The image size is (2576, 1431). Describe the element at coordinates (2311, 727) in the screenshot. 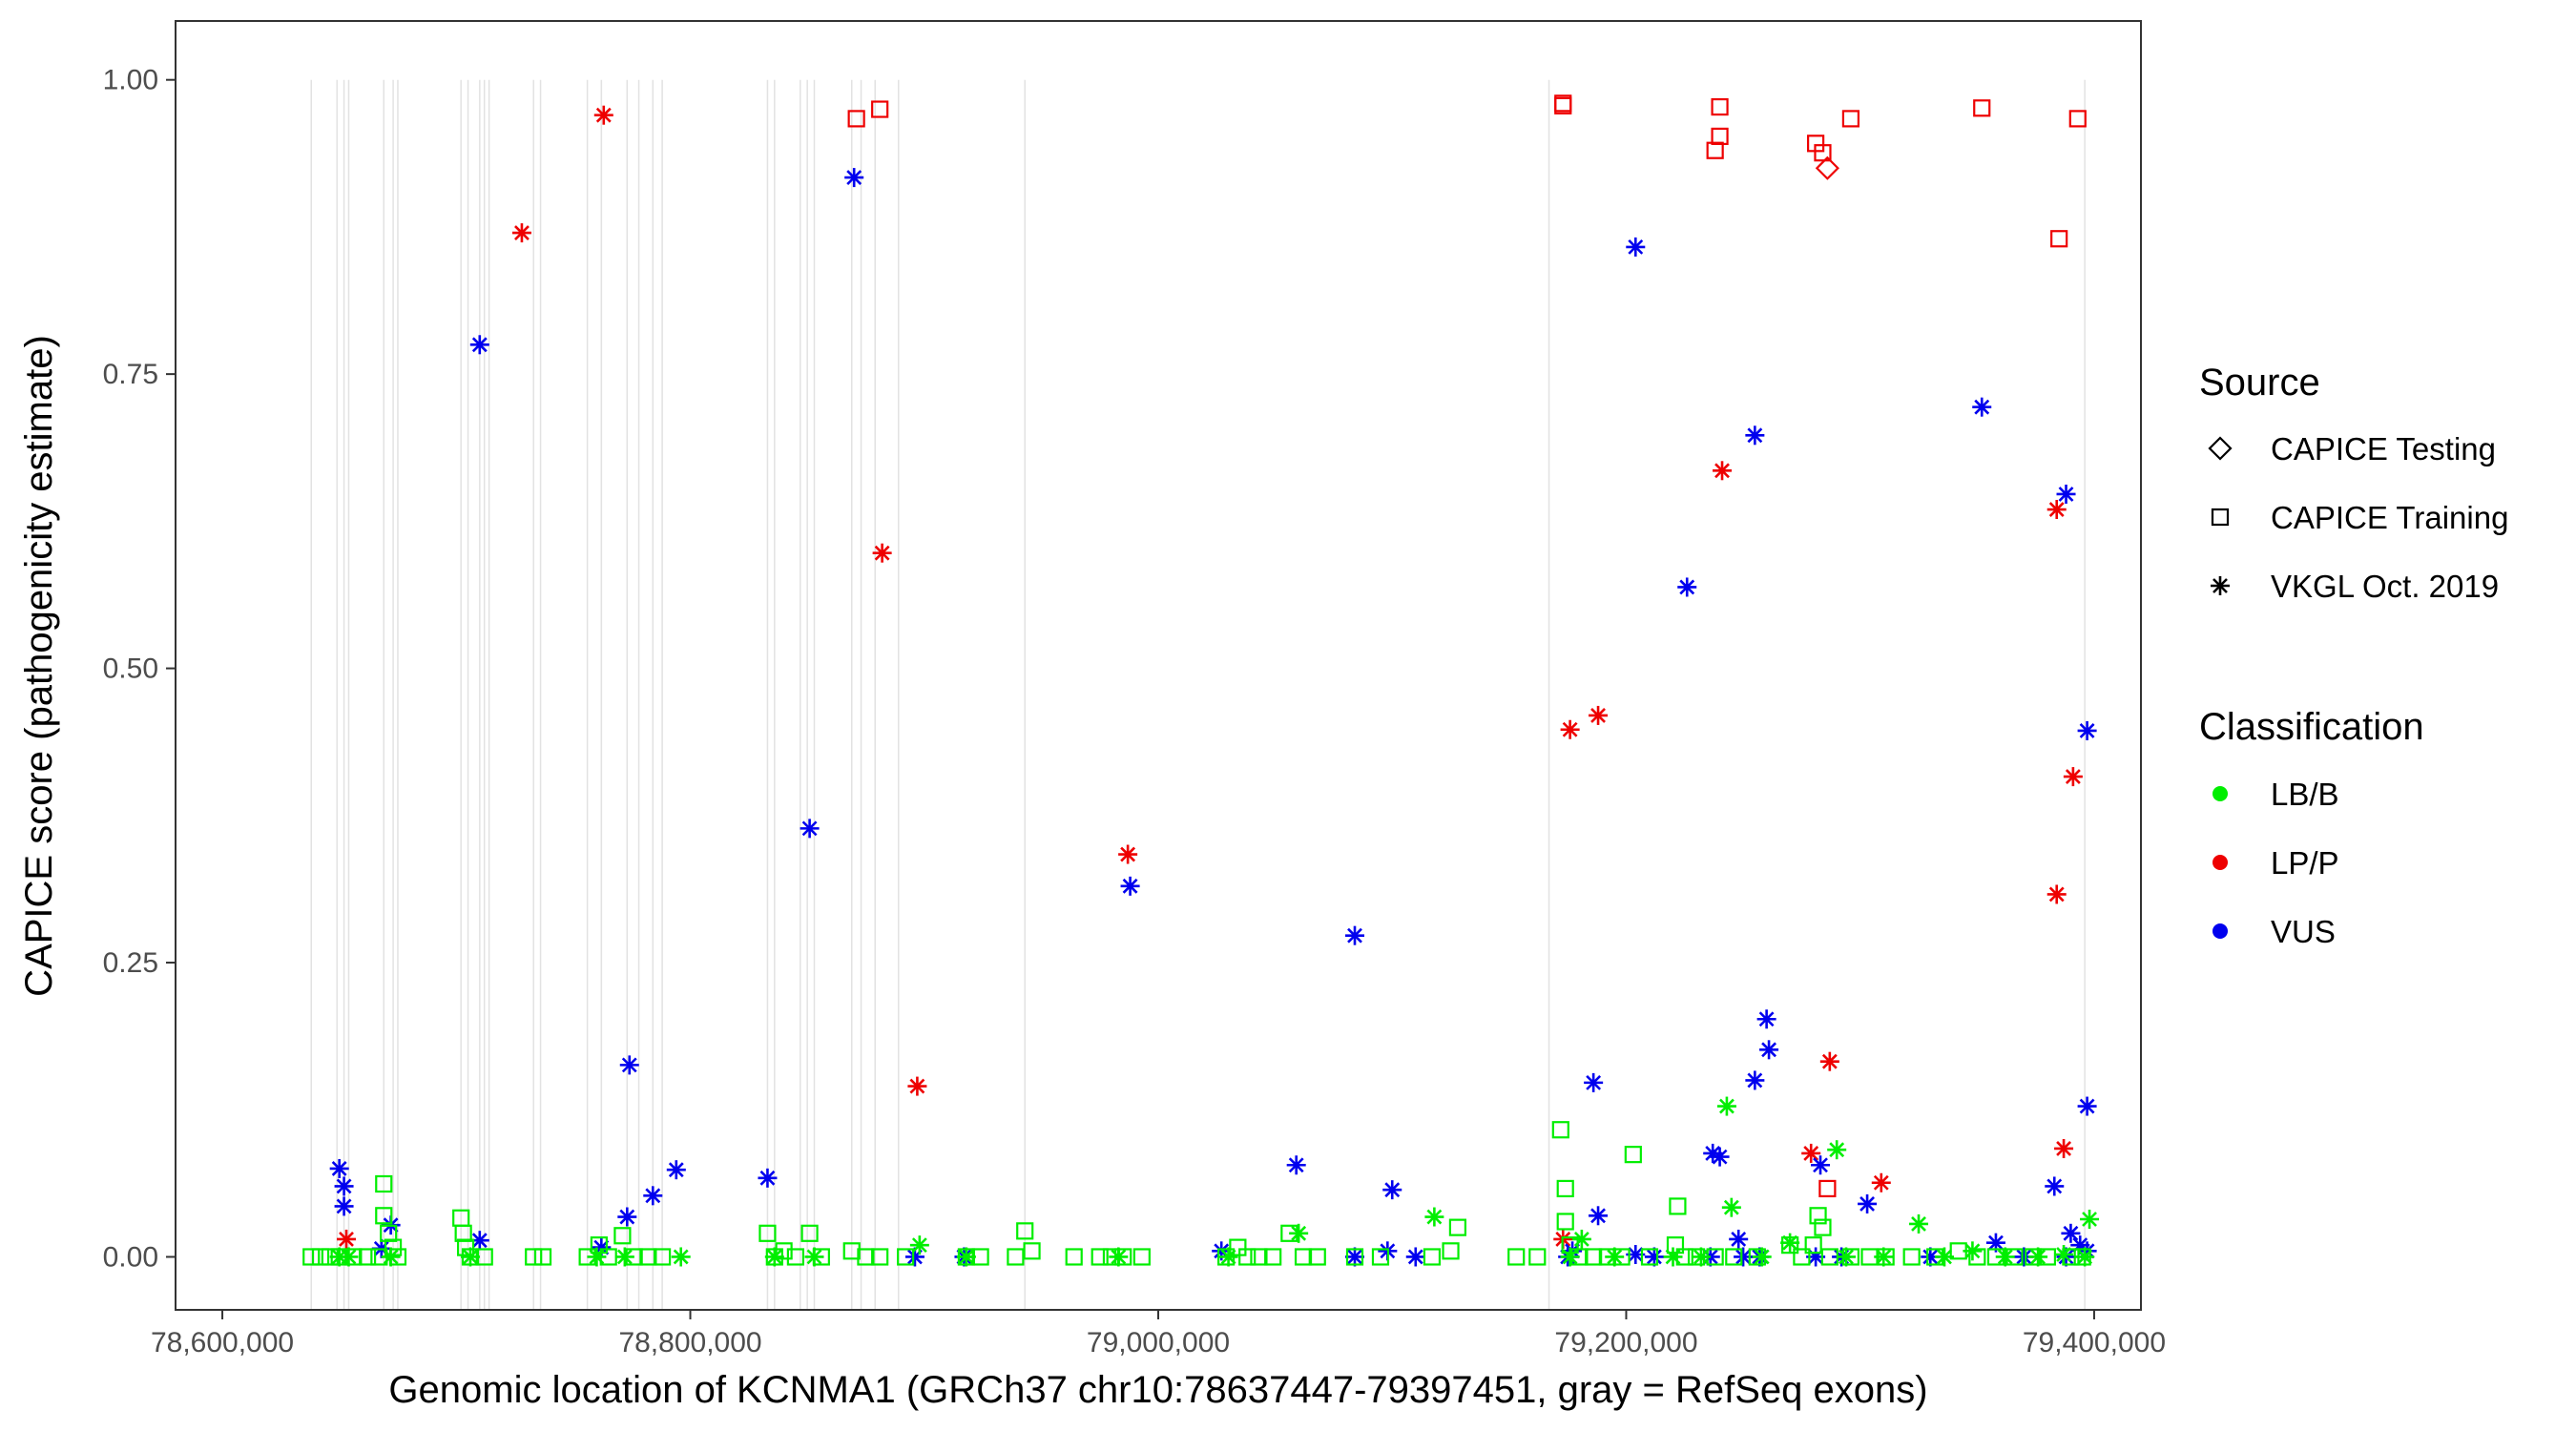

I see `legend-class-title: Classification` at that location.